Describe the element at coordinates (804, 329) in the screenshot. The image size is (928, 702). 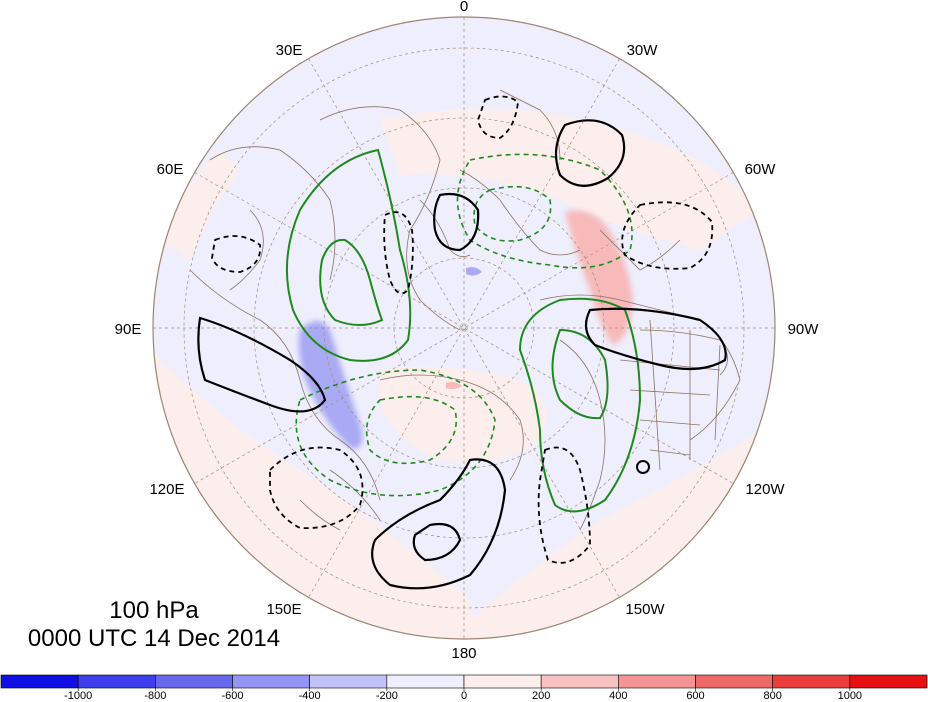
I see `lon-label-90w: 90W` at that location.